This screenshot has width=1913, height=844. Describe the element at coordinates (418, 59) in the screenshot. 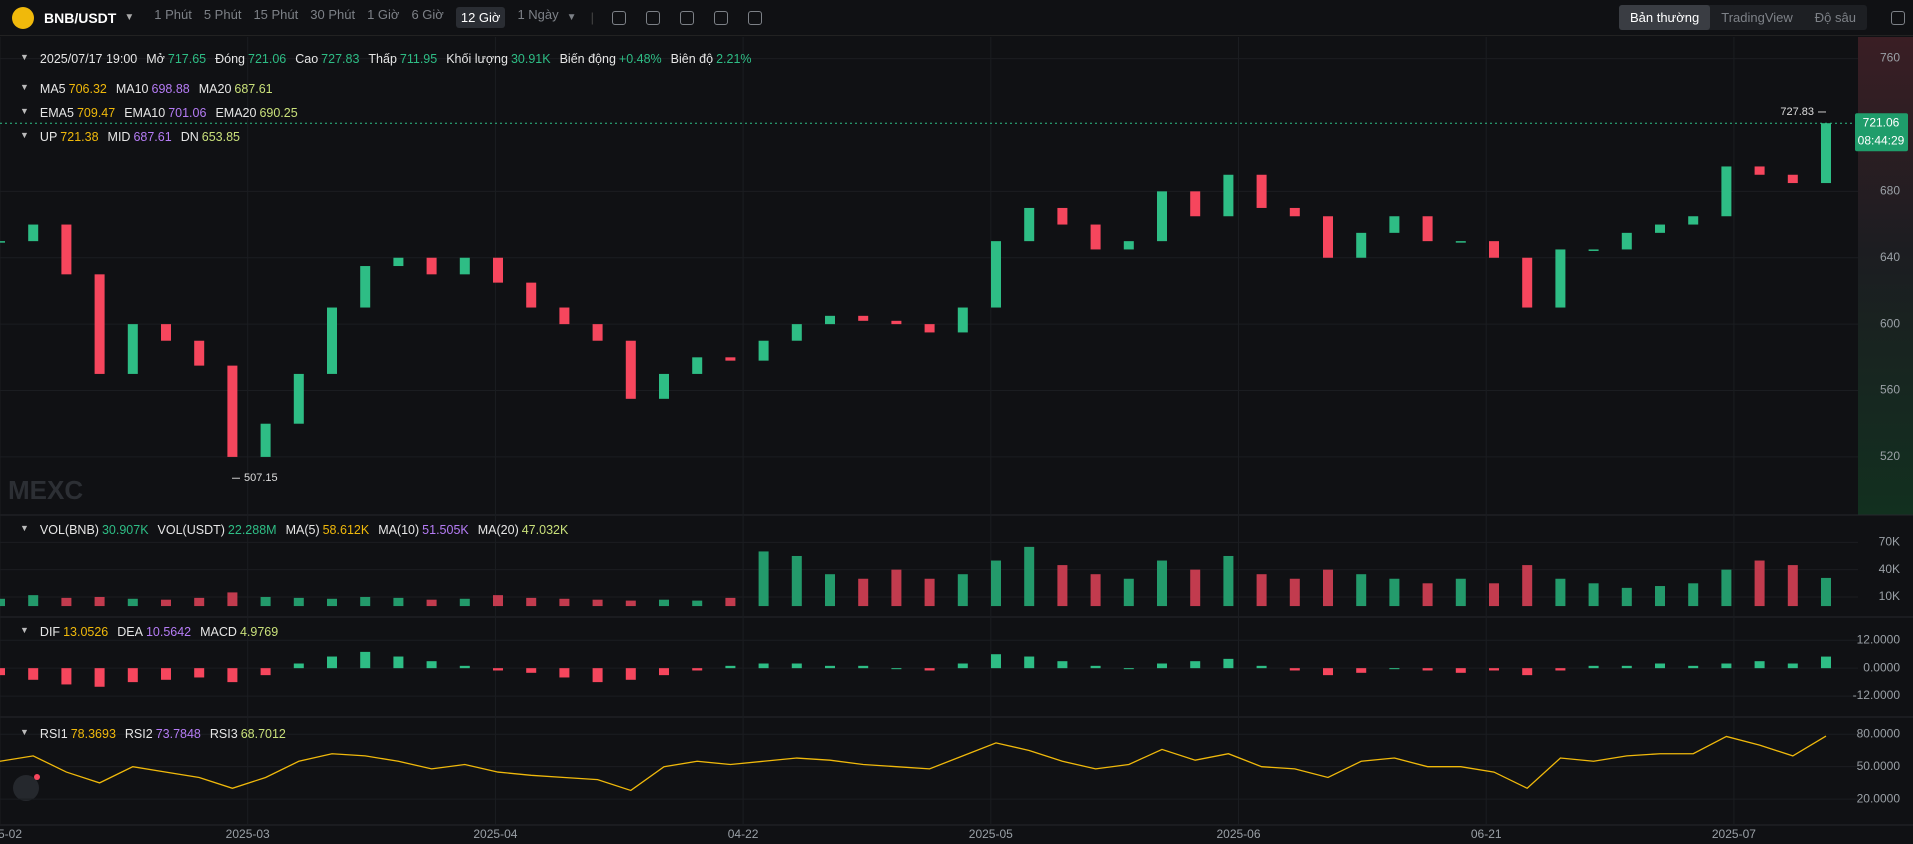

I see `legend-value: 711.95` at that location.